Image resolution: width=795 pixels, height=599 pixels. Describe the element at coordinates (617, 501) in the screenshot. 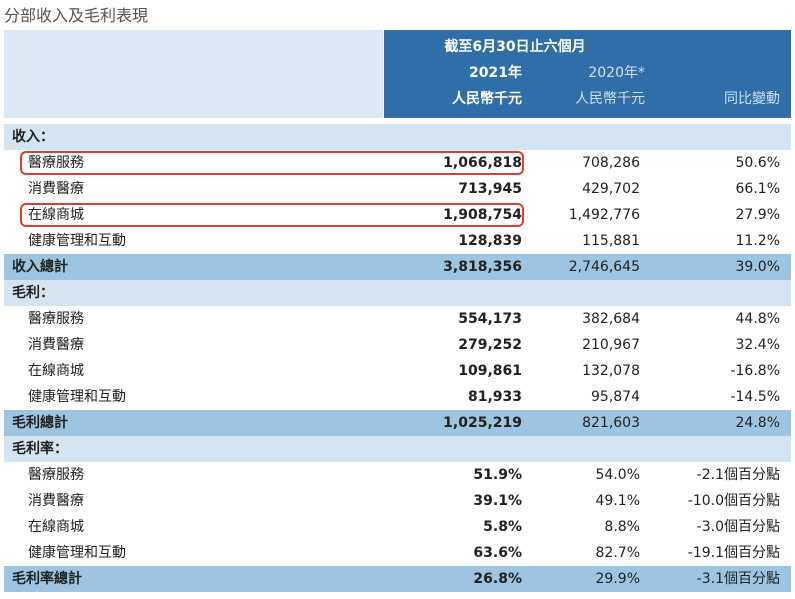

I see `cell: 49.1%` at that location.